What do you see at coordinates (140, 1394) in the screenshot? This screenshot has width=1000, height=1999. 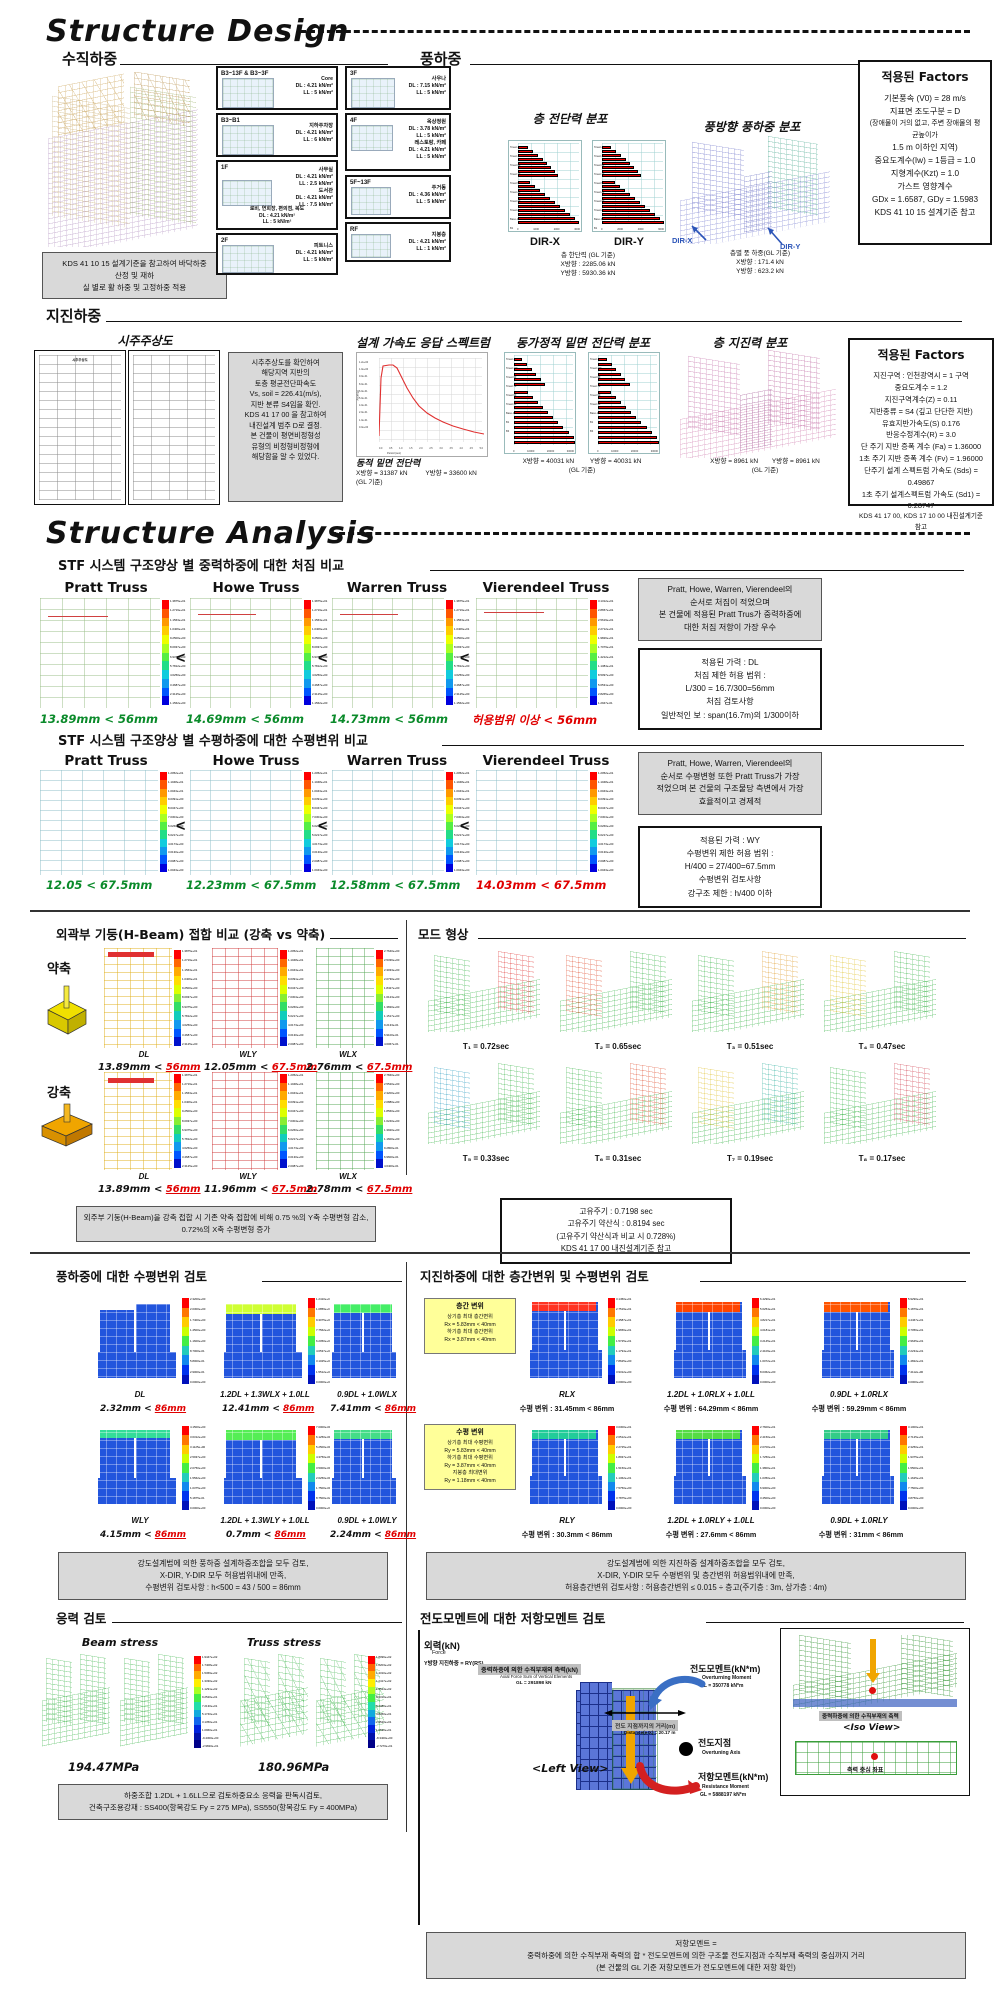 I see `wind-load-case-label: DL` at bounding box center [140, 1394].